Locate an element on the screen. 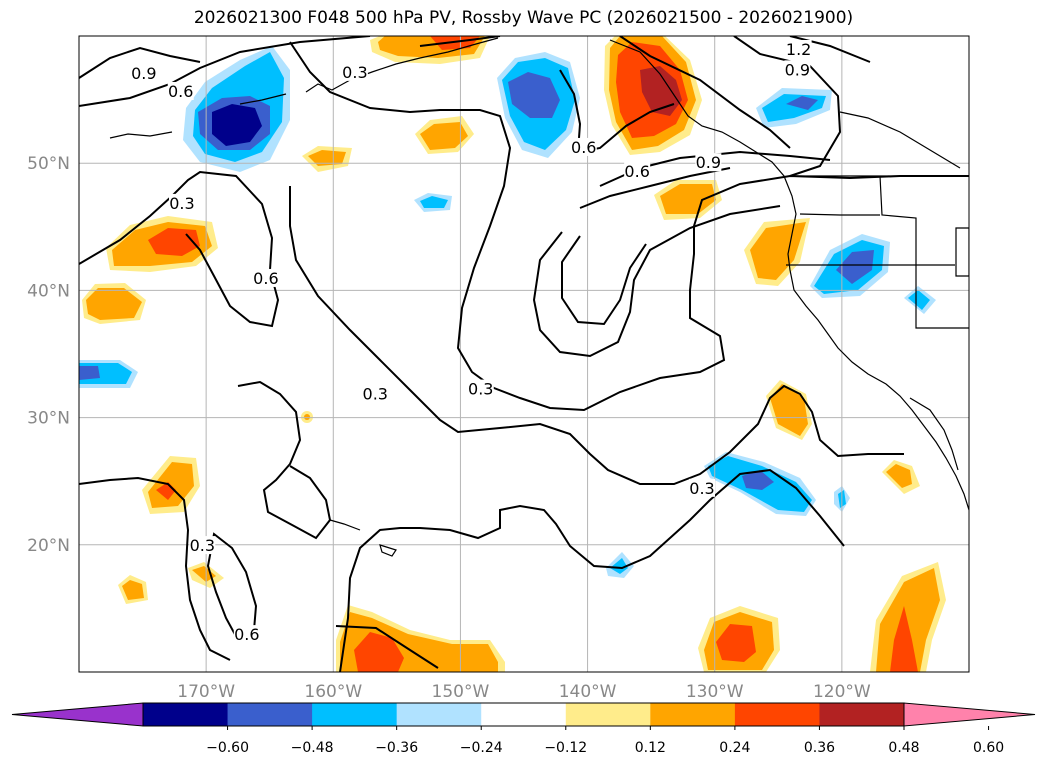  colorbar-tick-label: −0.12 is located at coordinates (565, 748).